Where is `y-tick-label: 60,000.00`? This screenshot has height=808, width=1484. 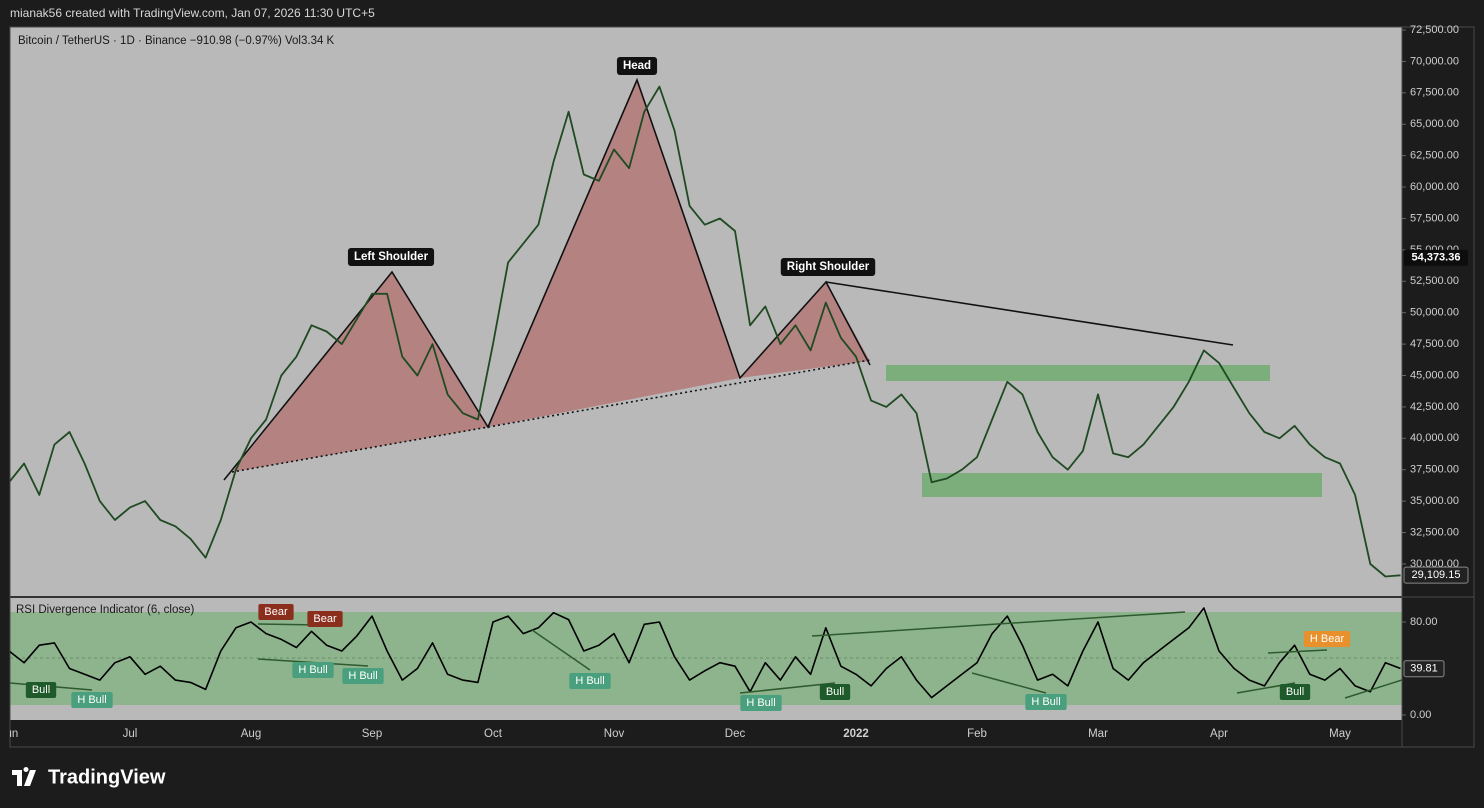 y-tick-label: 60,000.00 is located at coordinates (1434, 187).